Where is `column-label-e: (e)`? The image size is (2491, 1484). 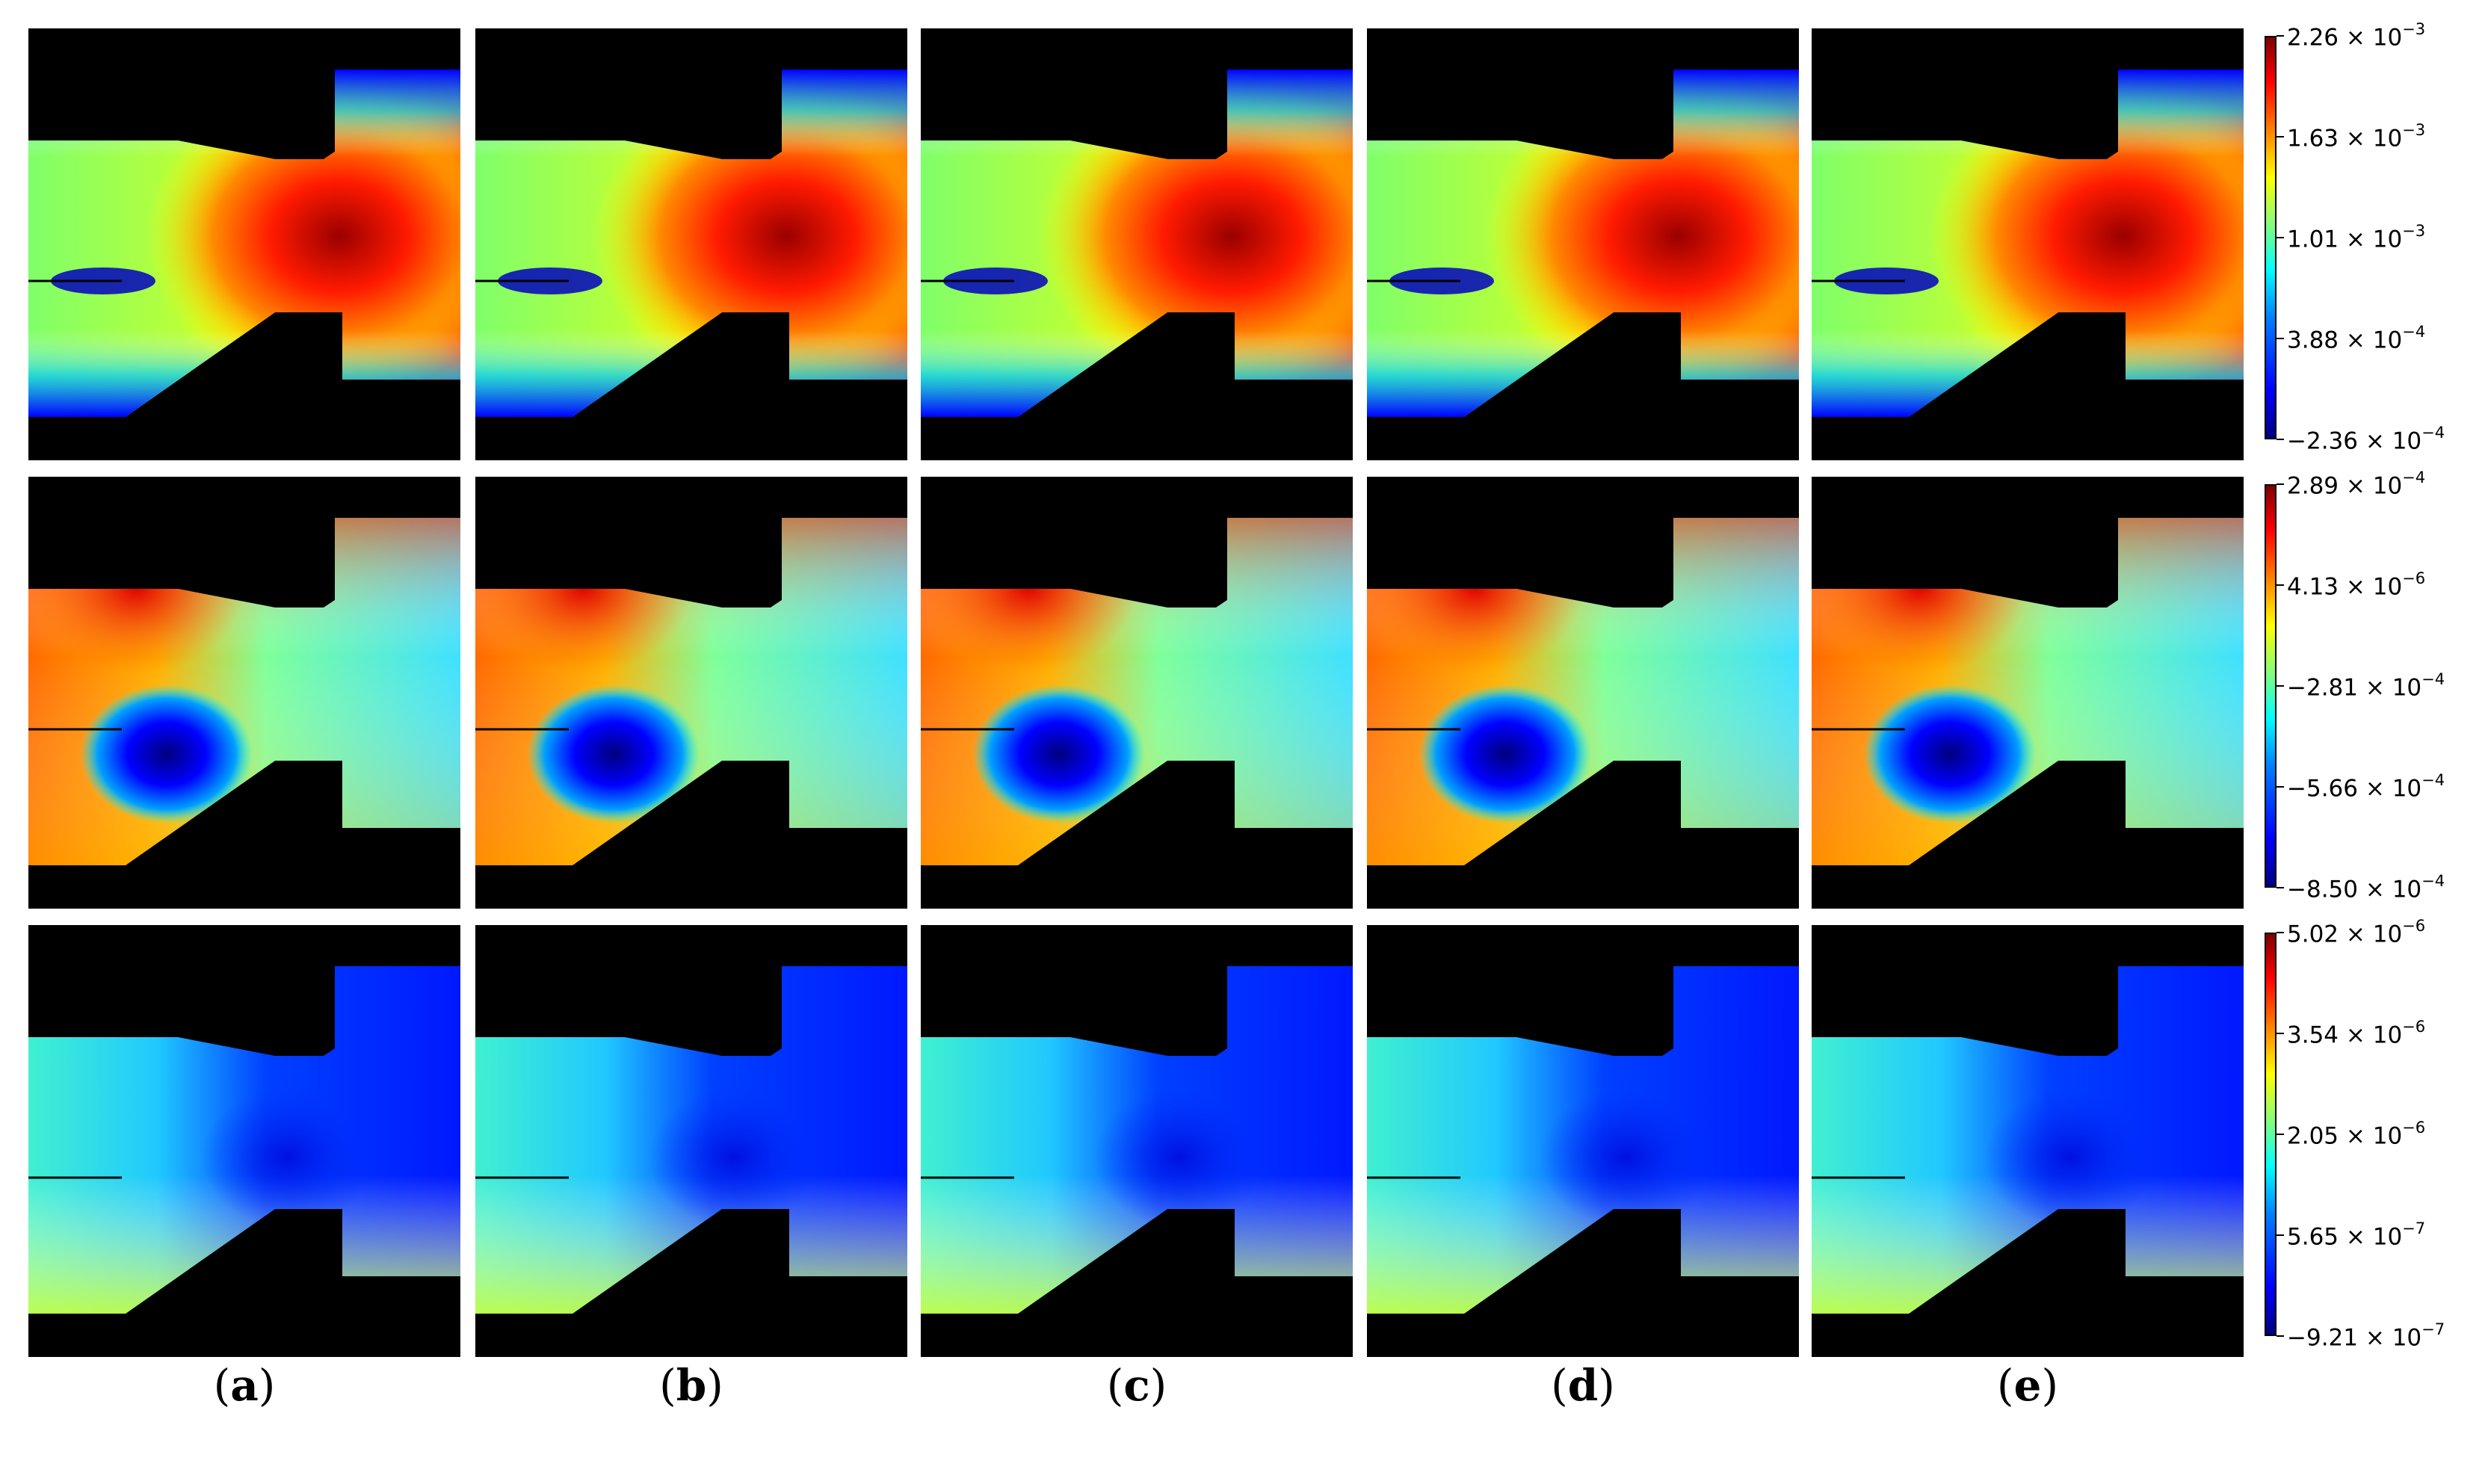 column-label-e: (e) is located at coordinates (2027, 1386).